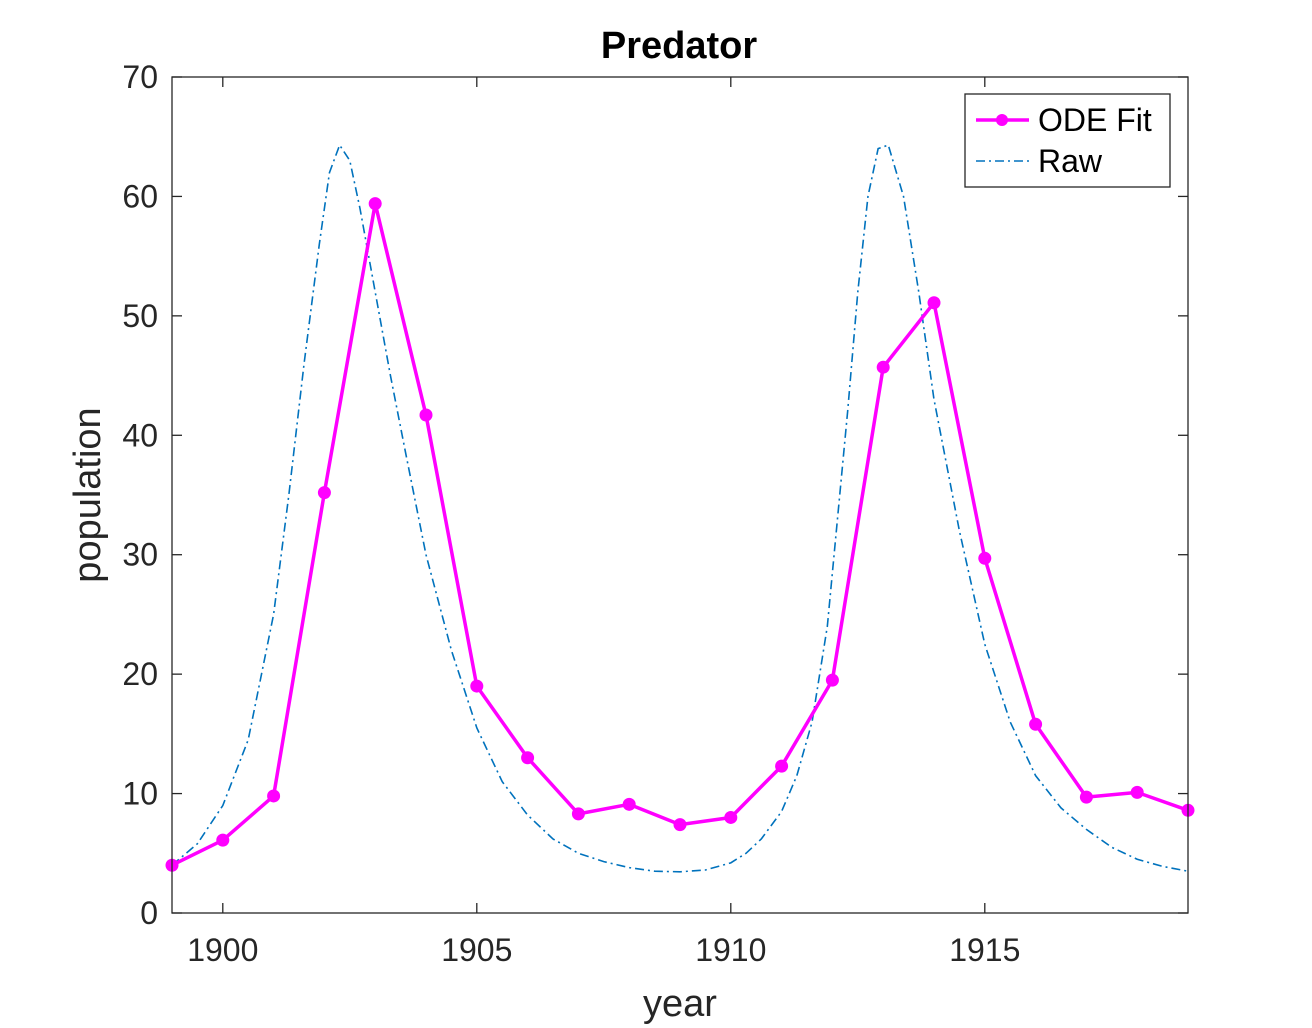 Image resolution: width=1312 pixels, height=1028 pixels. Describe the element at coordinates (140, 555) in the screenshot. I see `y-tick-label: 30` at that location.